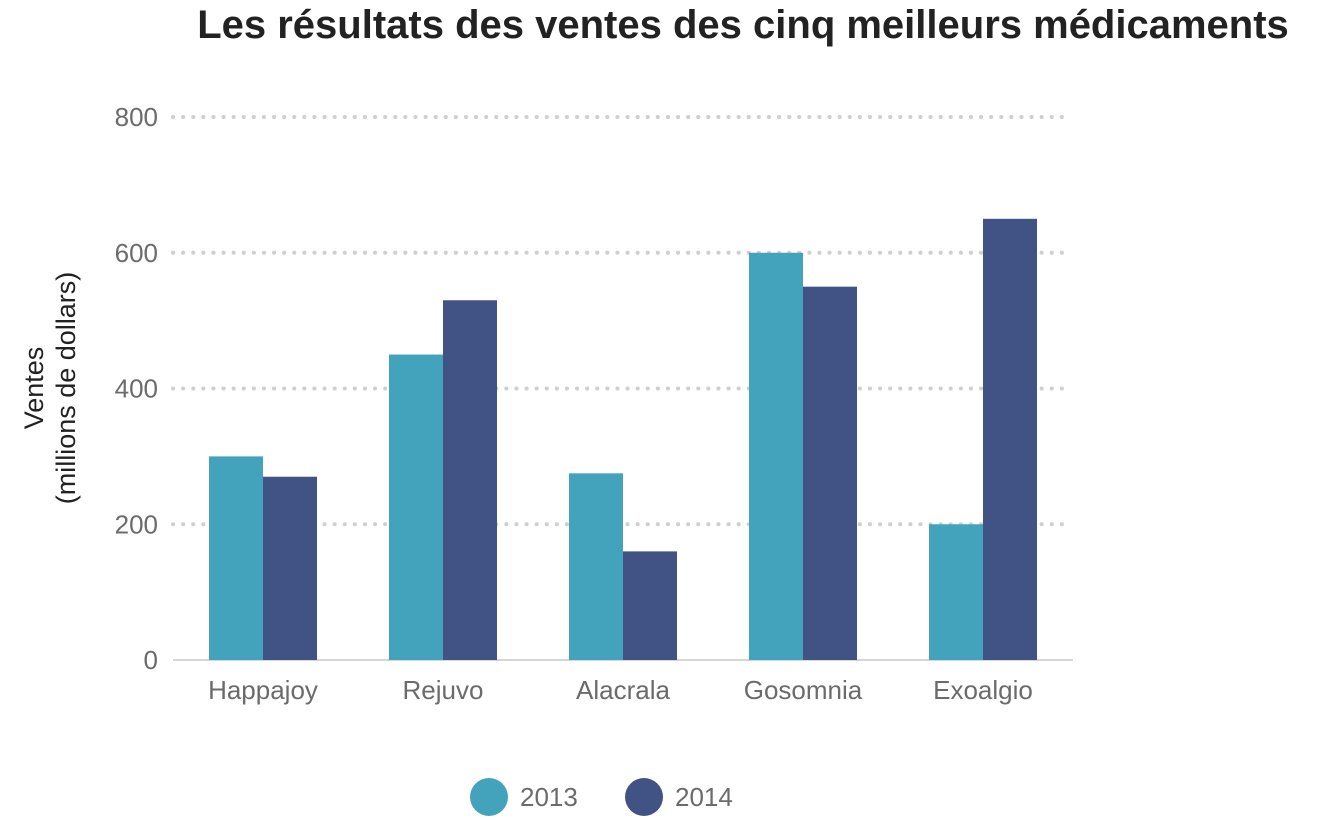 Image resolution: width=1336 pixels, height=820 pixels. I want to click on x-tick-label: Happajoy, so click(263, 690).